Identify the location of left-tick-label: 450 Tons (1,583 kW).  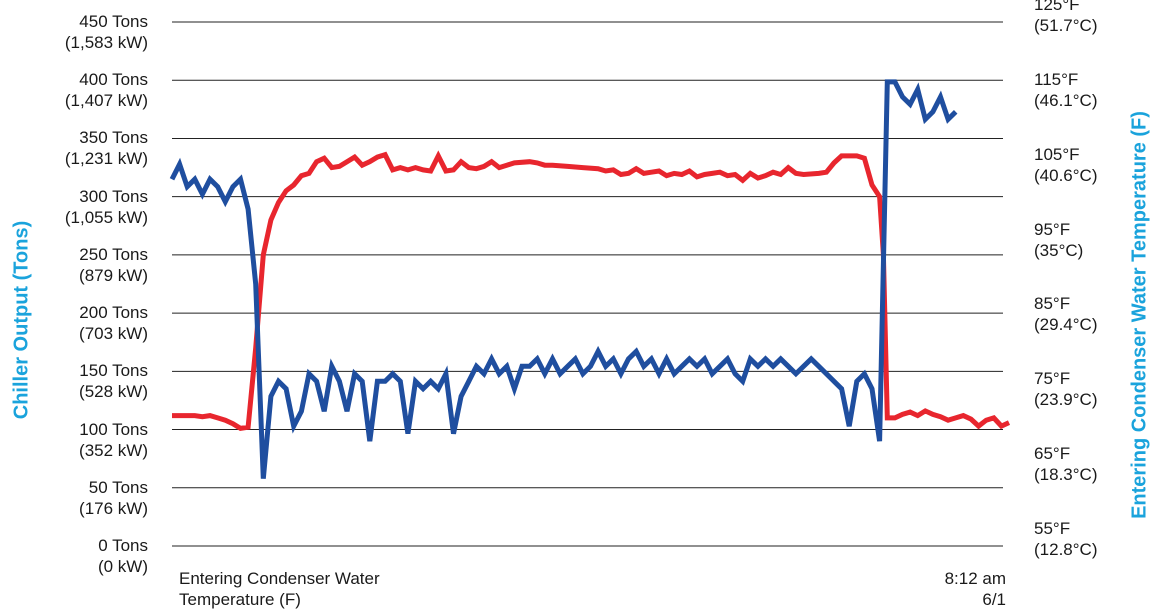
(74, 32).